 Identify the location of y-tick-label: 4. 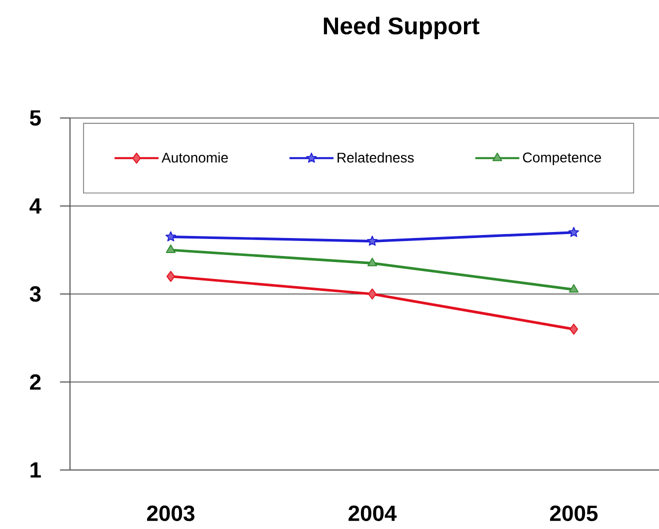
(36, 206).